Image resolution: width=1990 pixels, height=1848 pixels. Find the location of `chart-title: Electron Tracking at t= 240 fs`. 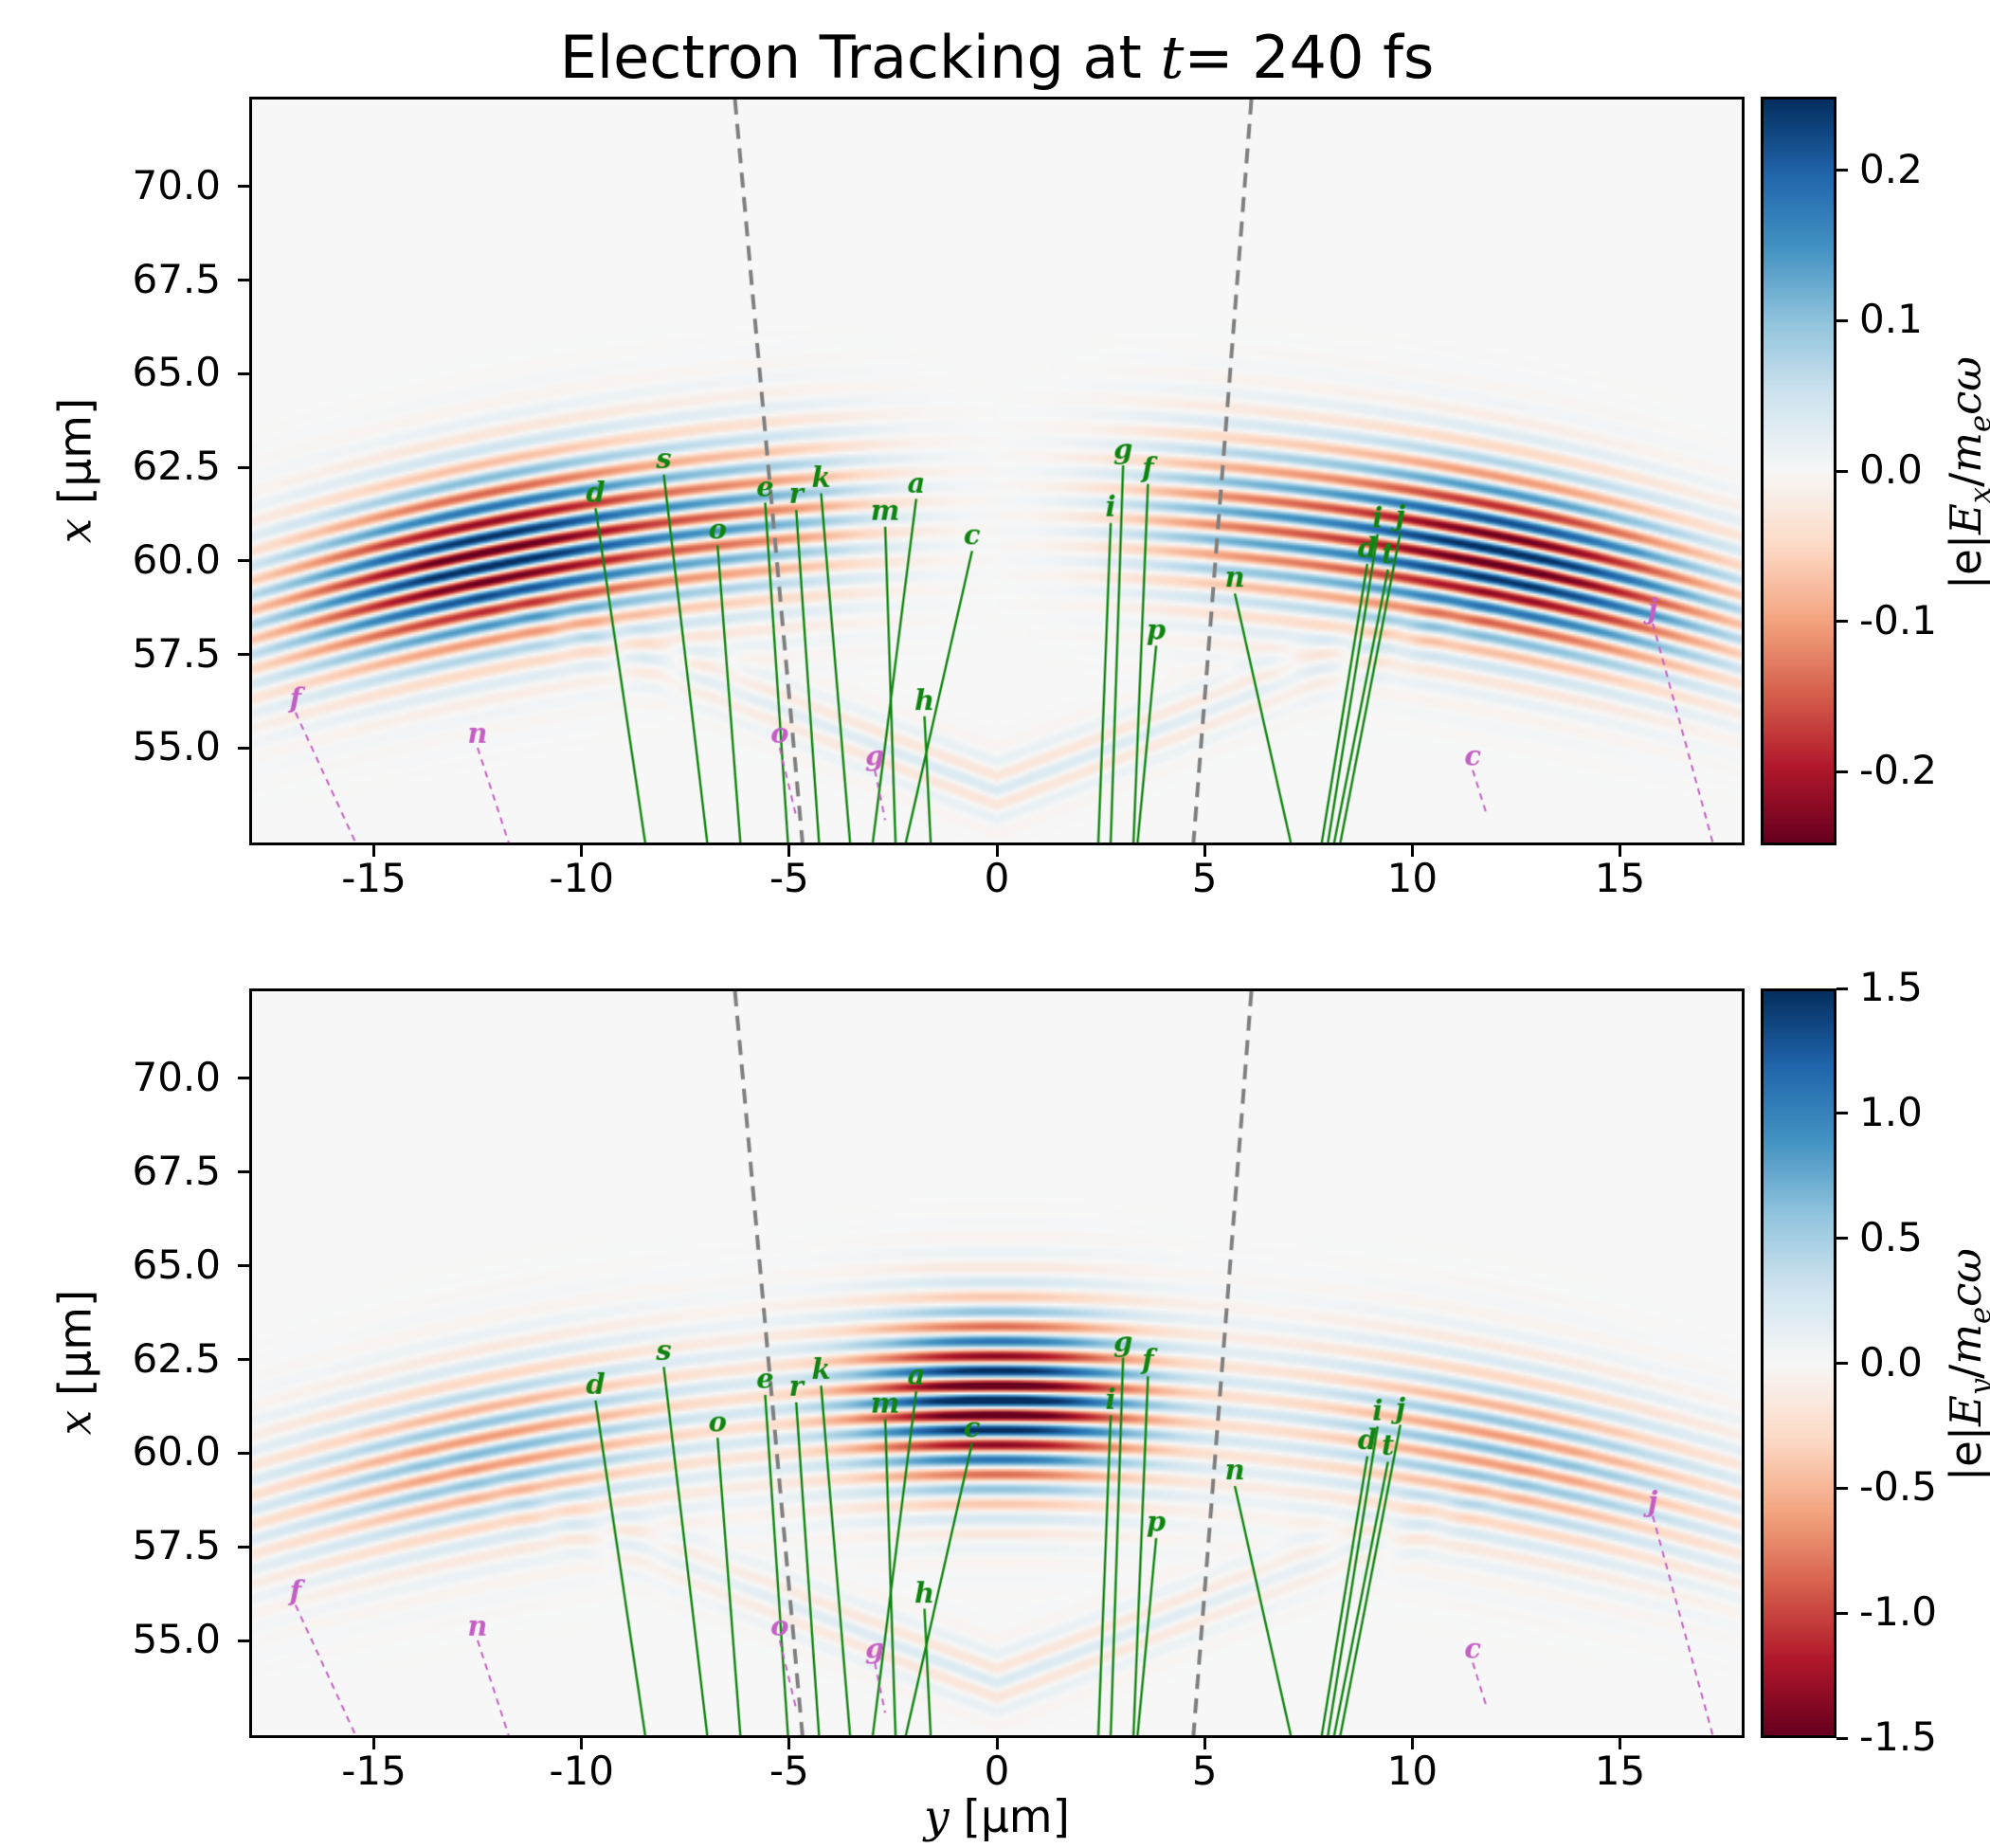

chart-title: Electron Tracking at t= 240 fs is located at coordinates (997, 58).